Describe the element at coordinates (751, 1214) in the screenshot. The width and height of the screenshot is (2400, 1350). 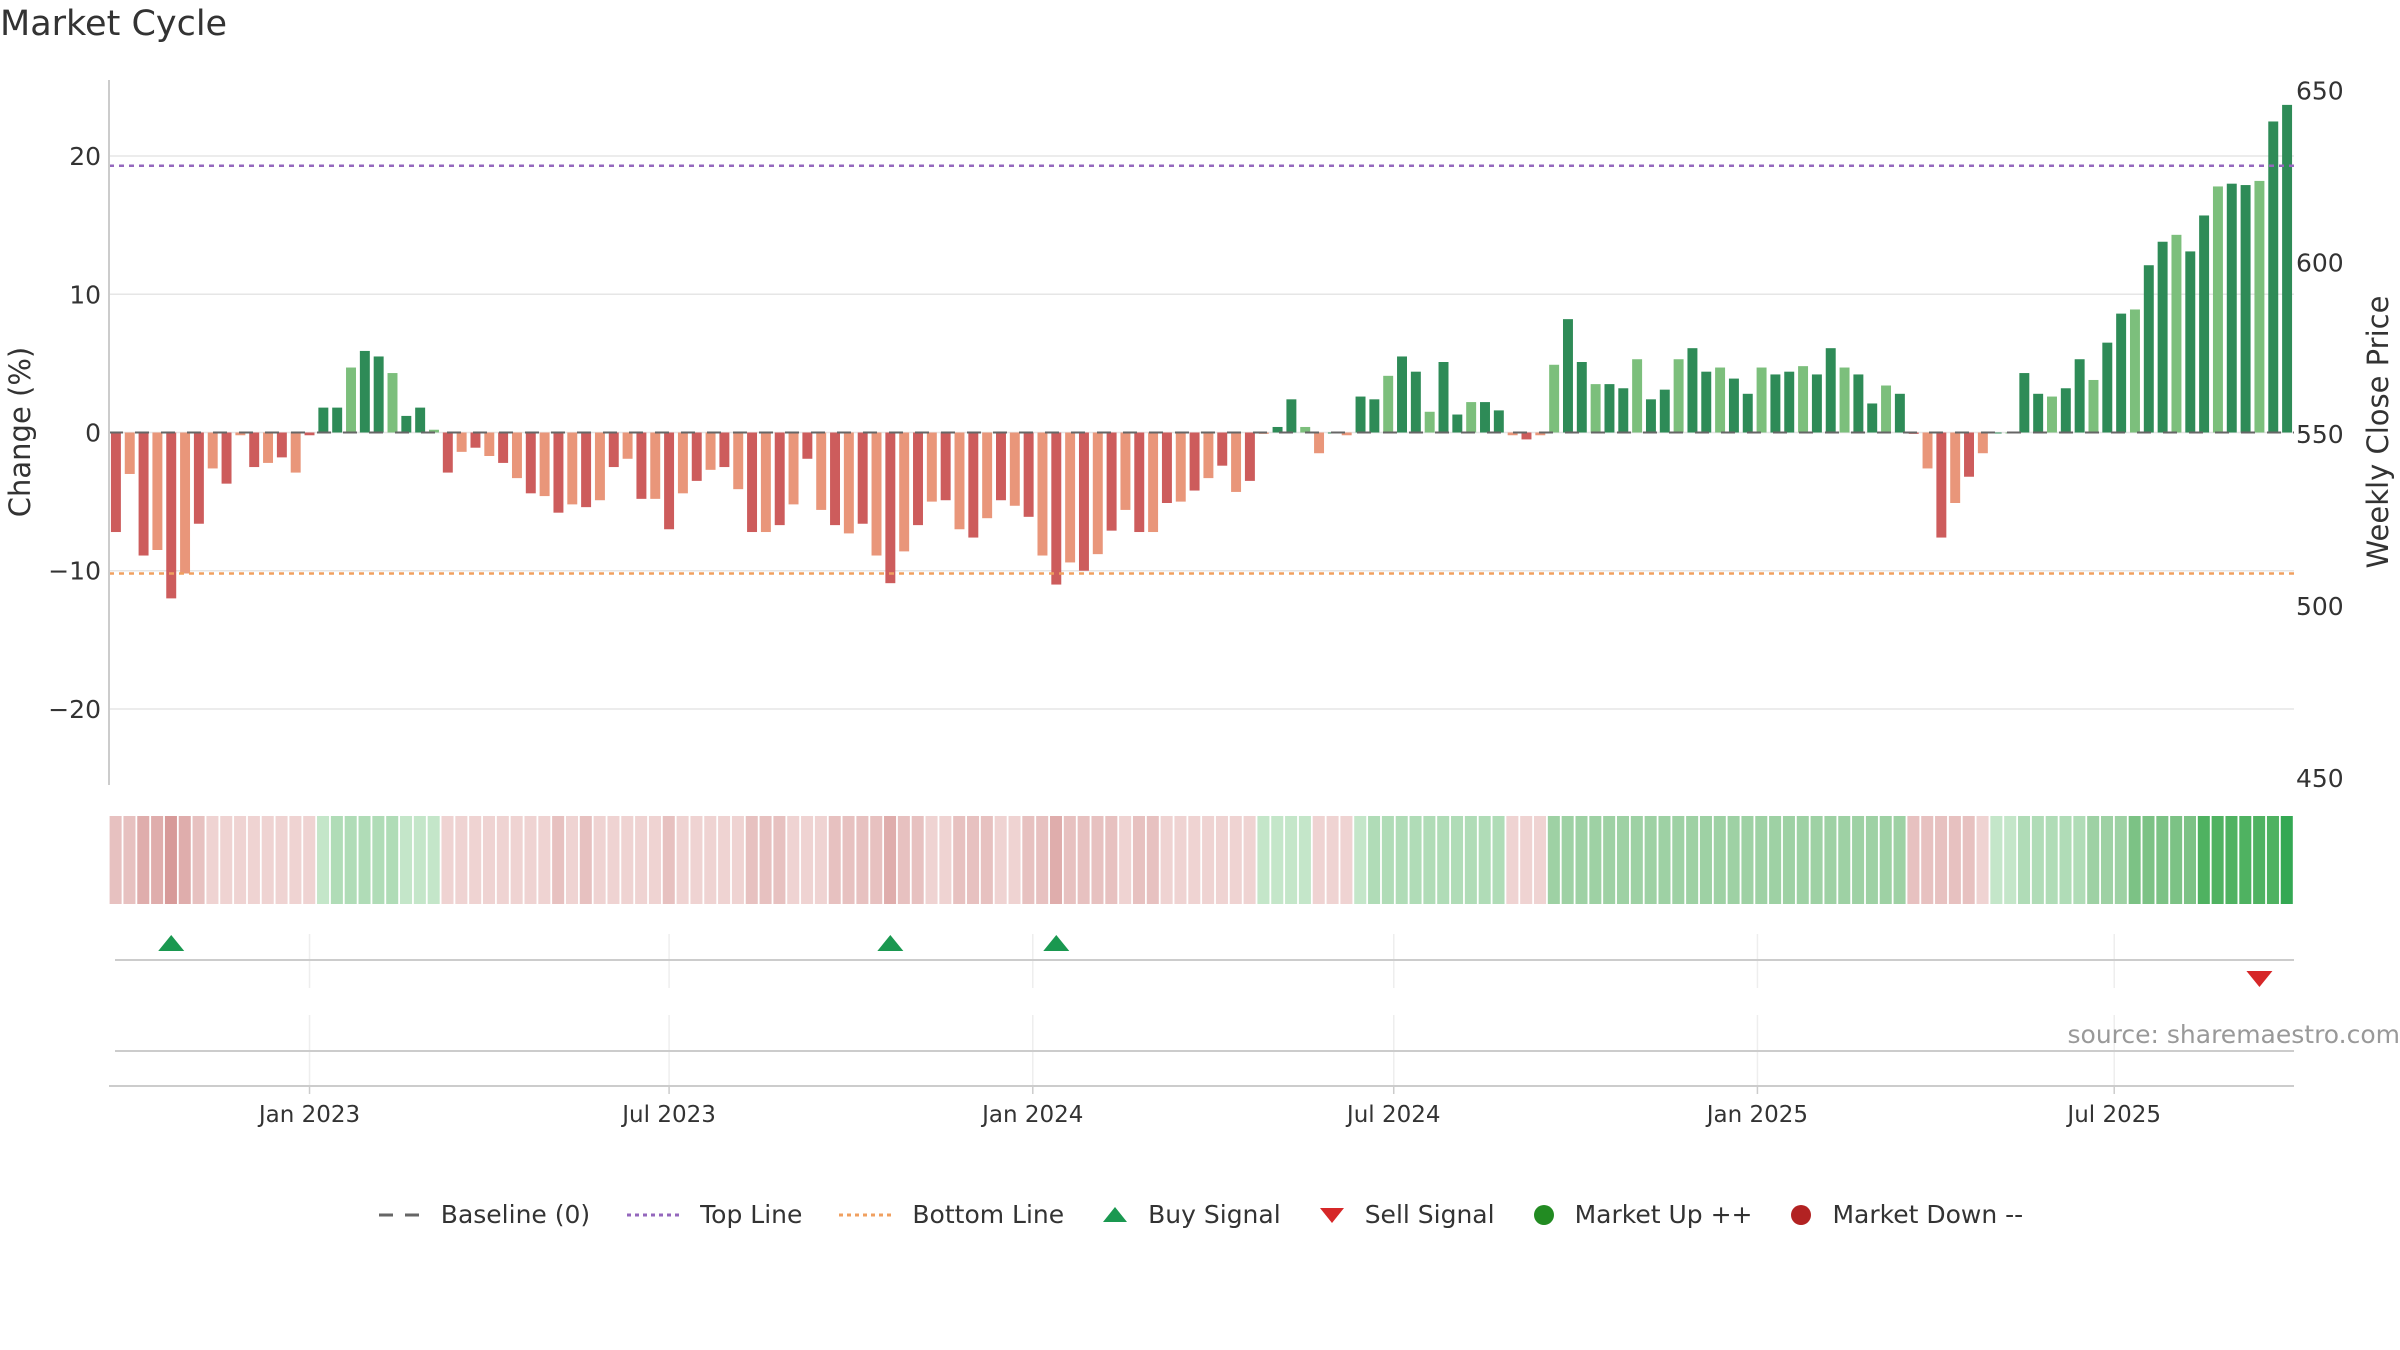
I see `legend-label: Top Line` at that location.